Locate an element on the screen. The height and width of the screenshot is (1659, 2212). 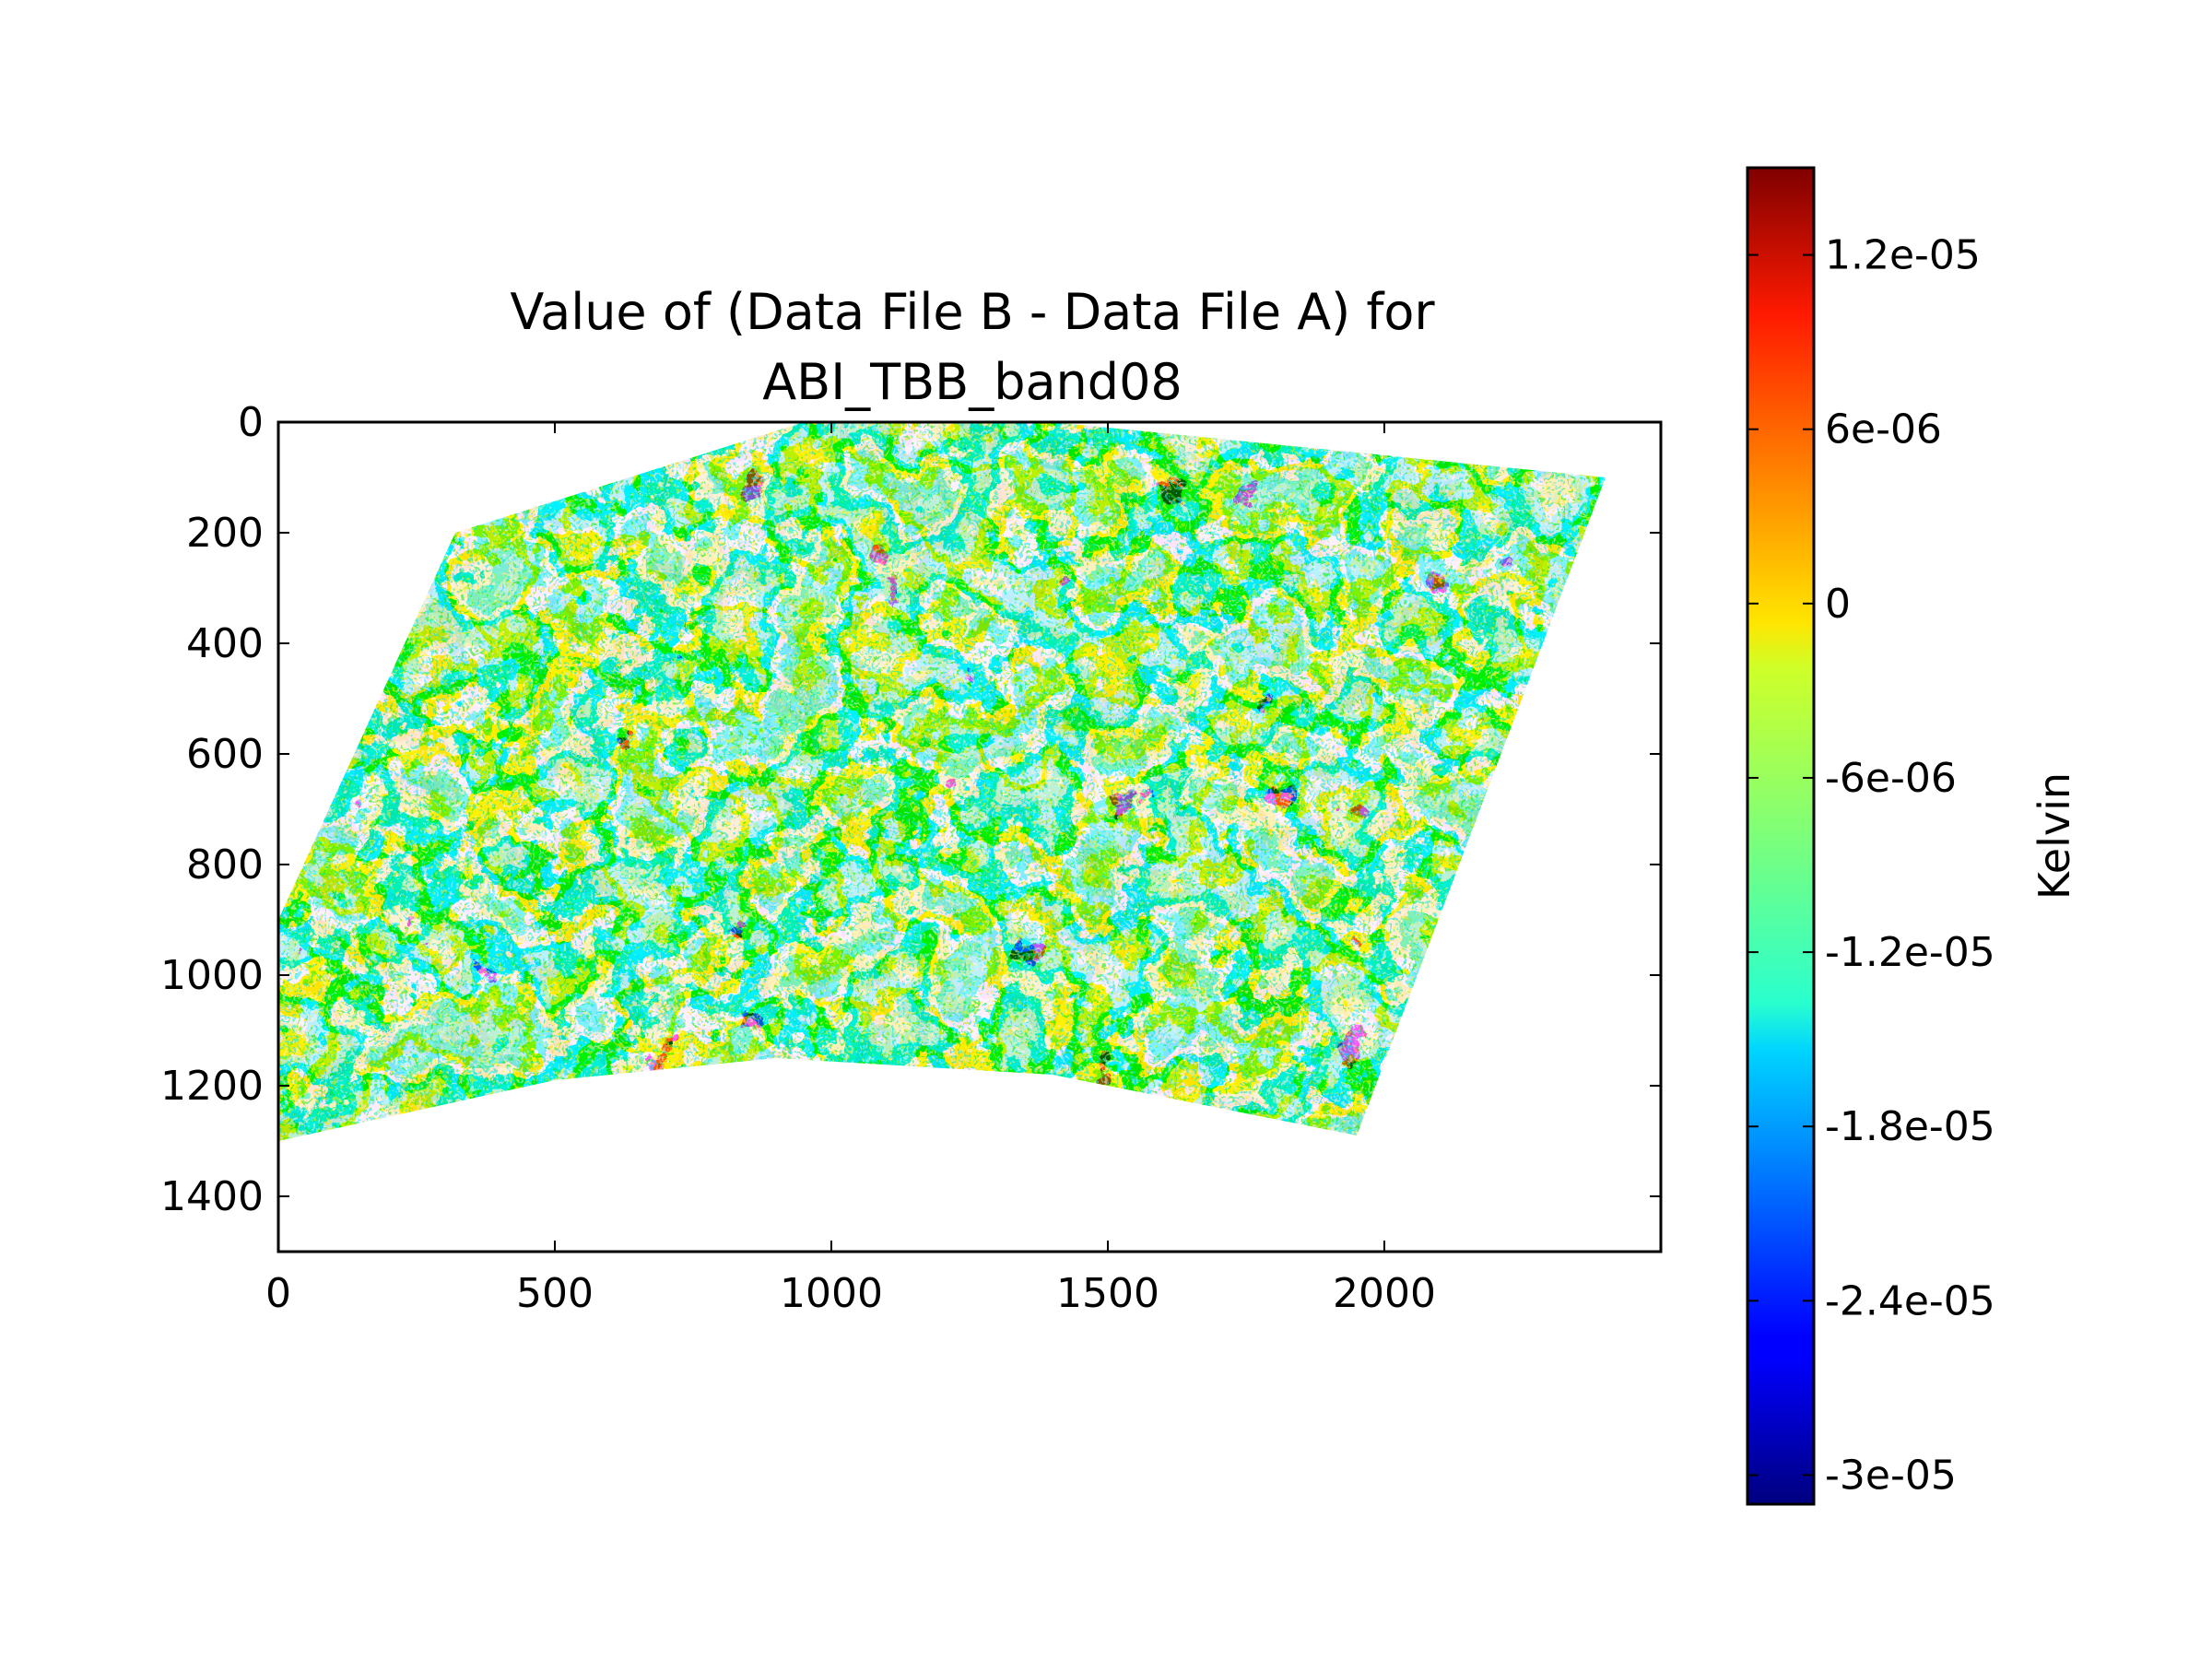
colorbar-tick-label: -1.8e-05 is located at coordinates (1910, 1126).